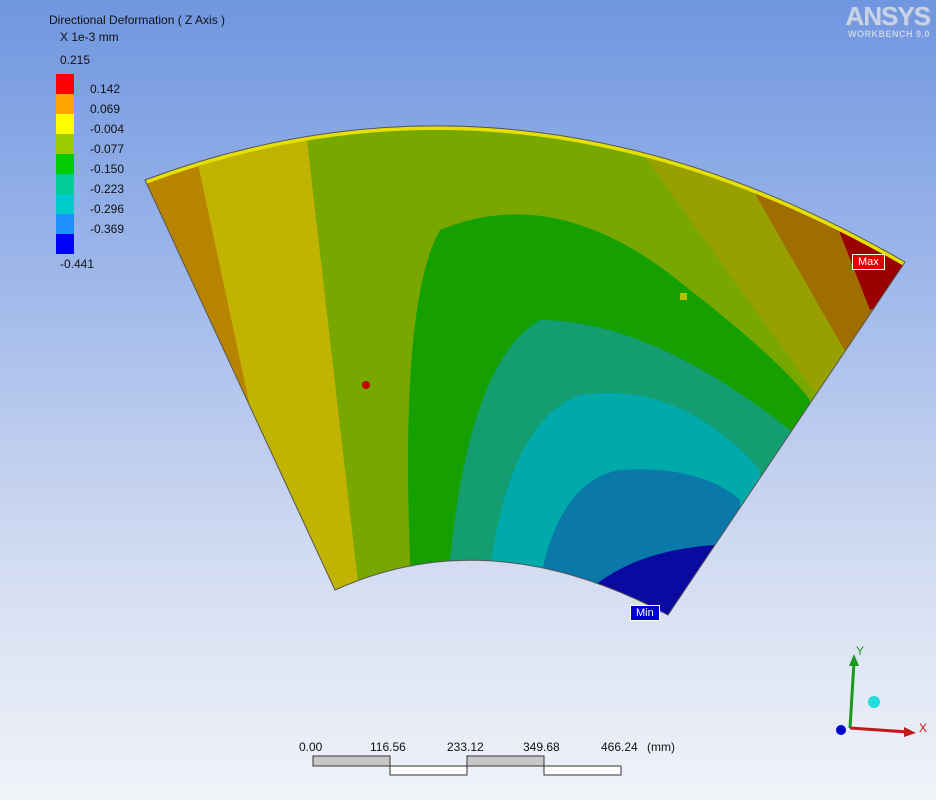 This screenshot has width=936, height=800. I want to click on band-left-yellow, so click(275, 370).